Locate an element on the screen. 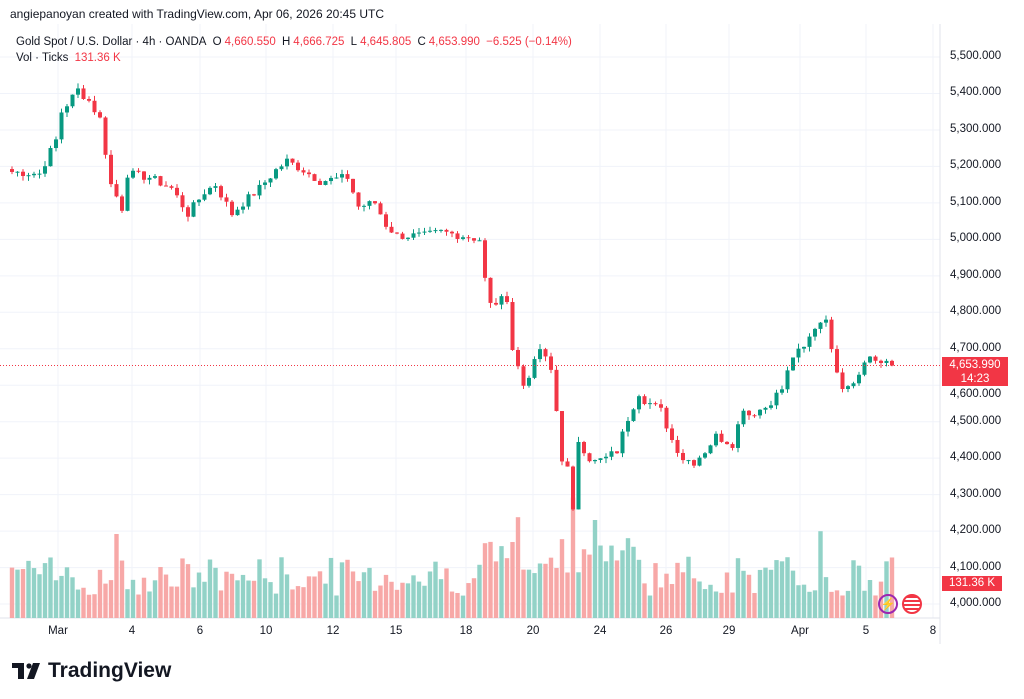 The width and height of the screenshot is (1024, 699). symbol-label: Gold Spot / U.S. Dollar · 4h · OANDA is located at coordinates (111, 42).